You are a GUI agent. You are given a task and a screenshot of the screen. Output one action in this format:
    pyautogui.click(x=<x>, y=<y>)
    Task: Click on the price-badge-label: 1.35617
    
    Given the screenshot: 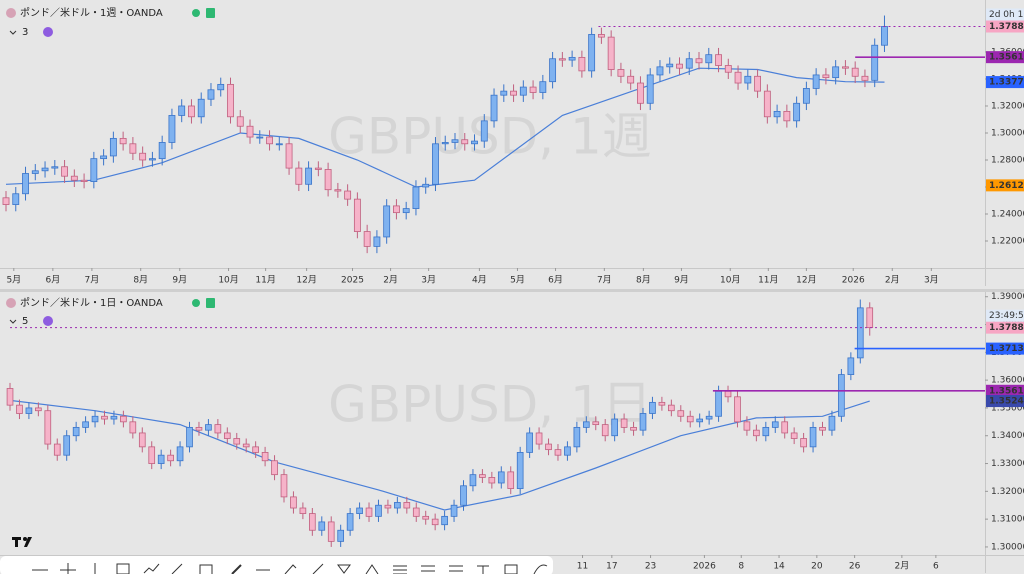 What is the action you would take?
    pyautogui.click(x=1006, y=391)
    